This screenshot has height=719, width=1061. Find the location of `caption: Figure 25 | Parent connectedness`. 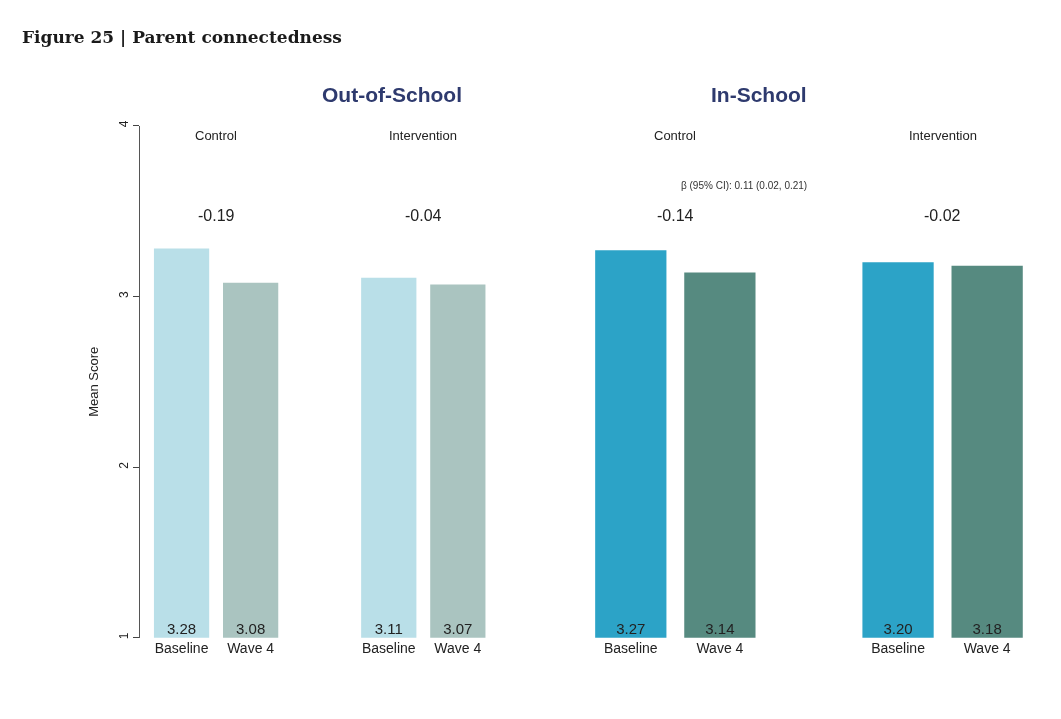

caption: Figure 25 | Parent connectedness is located at coordinates (182, 37).